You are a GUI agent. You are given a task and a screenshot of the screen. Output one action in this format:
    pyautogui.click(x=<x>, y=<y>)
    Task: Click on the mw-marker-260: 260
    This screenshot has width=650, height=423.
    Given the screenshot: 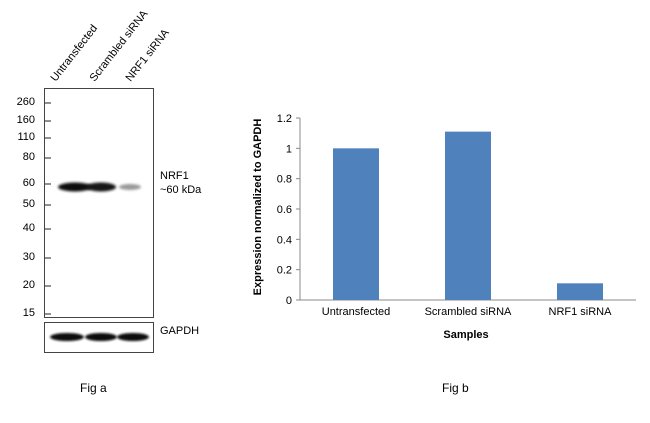 What is the action you would take?
    pyautogui.click(x=25, y=102)
    